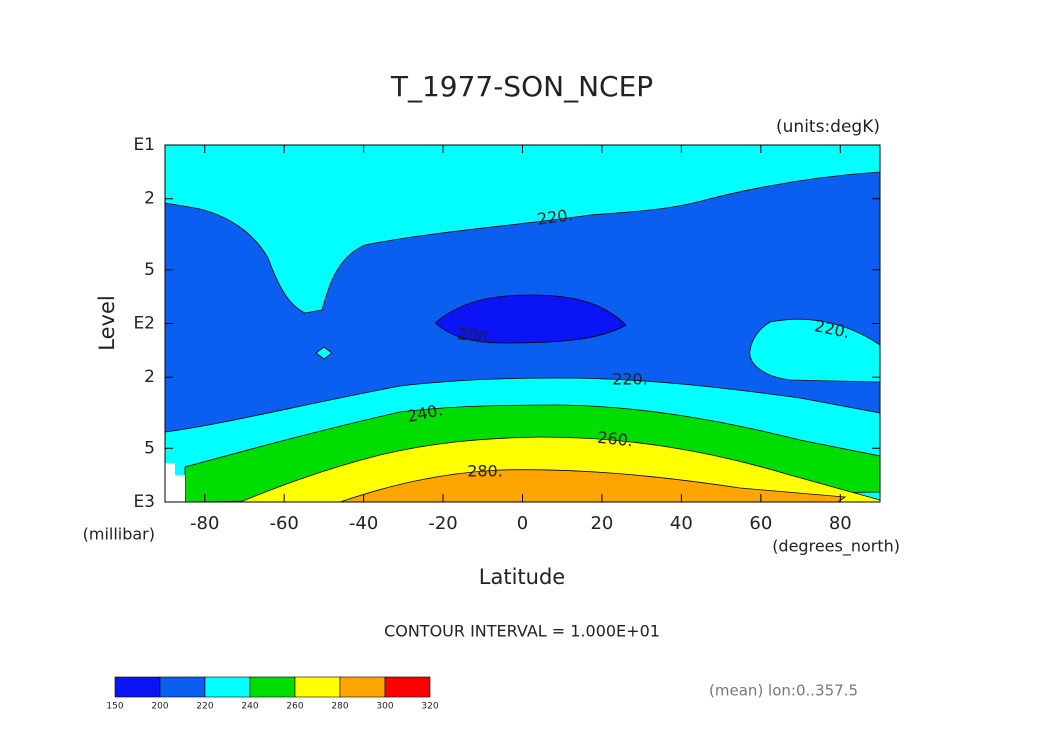 This screenshot has width=1044, height=743. I want to click on x-tick-label: -40, so click(363, 523).